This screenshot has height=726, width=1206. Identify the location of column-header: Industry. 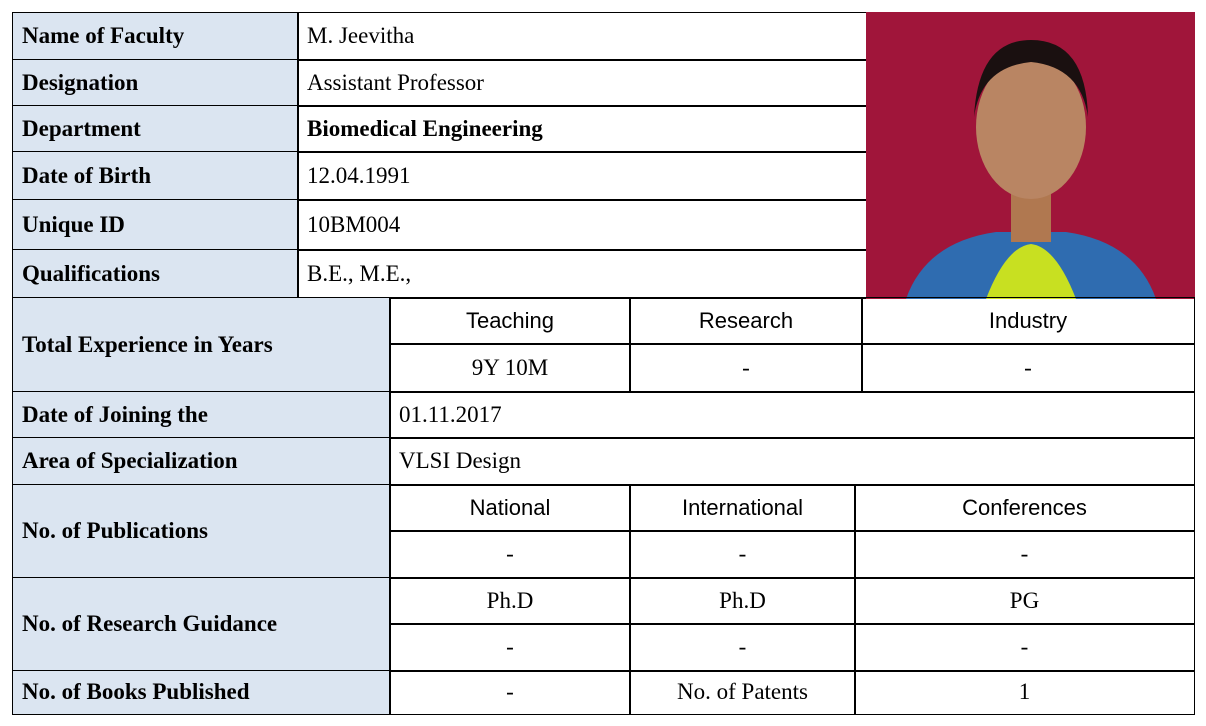
(1028, 321).